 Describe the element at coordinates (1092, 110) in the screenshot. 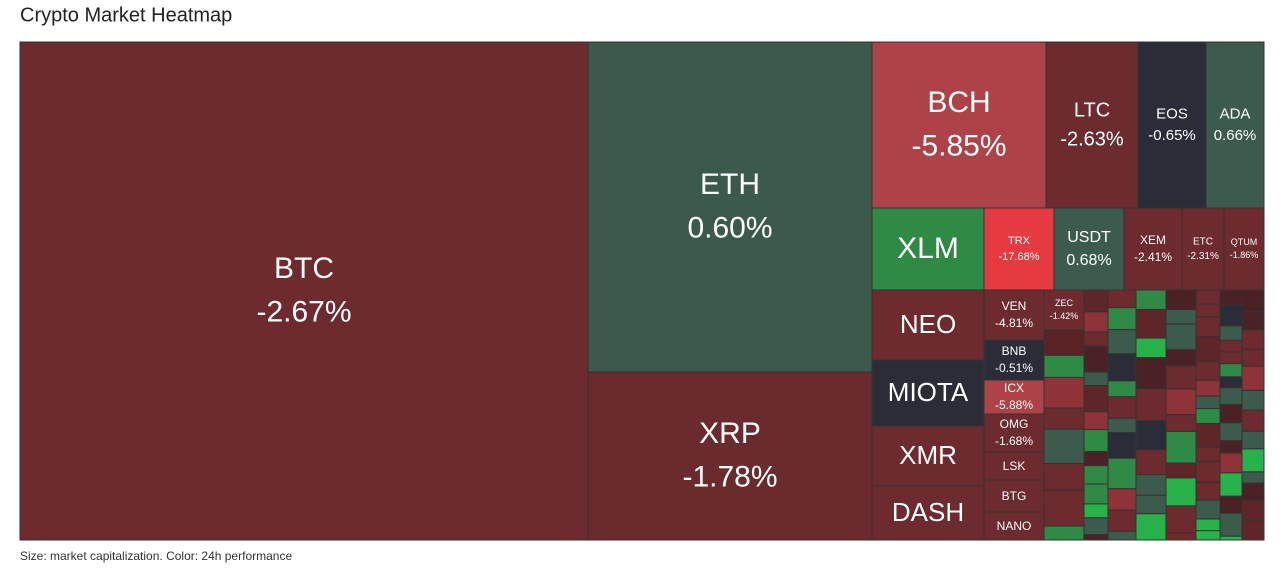

I see `tile-label: LTC` at that location.